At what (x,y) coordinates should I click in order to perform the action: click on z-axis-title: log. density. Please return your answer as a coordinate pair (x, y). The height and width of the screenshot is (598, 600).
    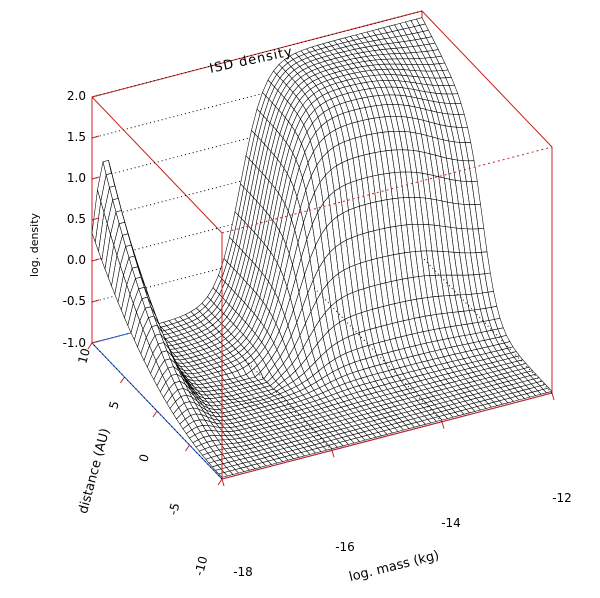
    Looking at the image, I should click on (34, 244).